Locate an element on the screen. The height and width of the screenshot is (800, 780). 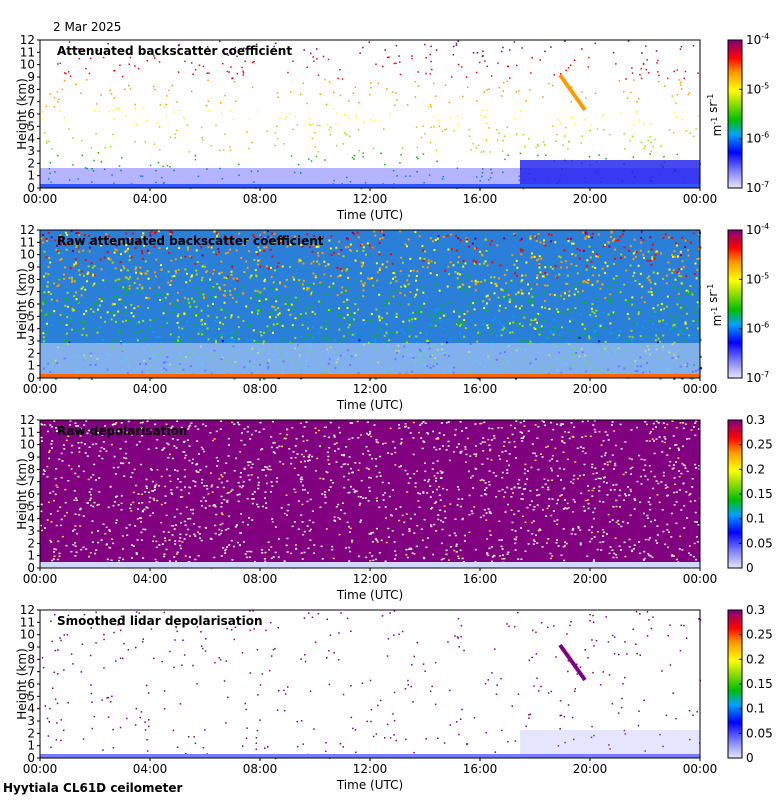
colorbar: 0.3 0.25 0.2 0.15 0.1 0.05 0 is located at coordinates (750, 494).